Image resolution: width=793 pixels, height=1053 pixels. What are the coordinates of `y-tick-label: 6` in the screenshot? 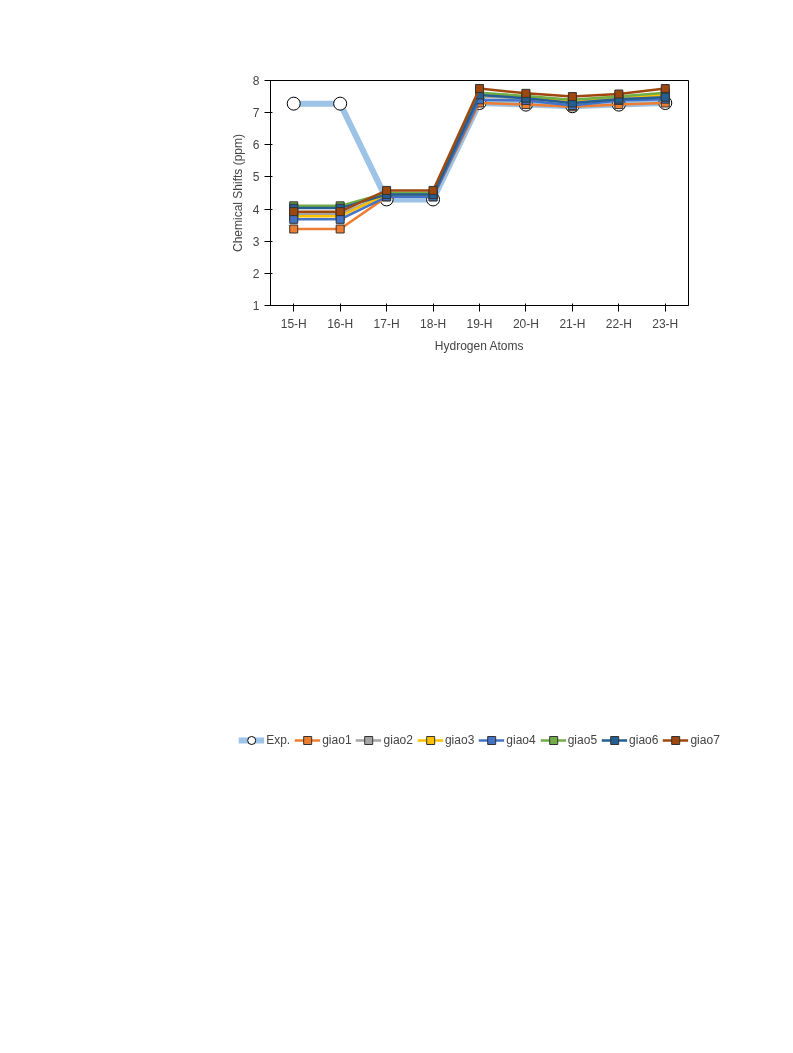 It's located at (256, 145).